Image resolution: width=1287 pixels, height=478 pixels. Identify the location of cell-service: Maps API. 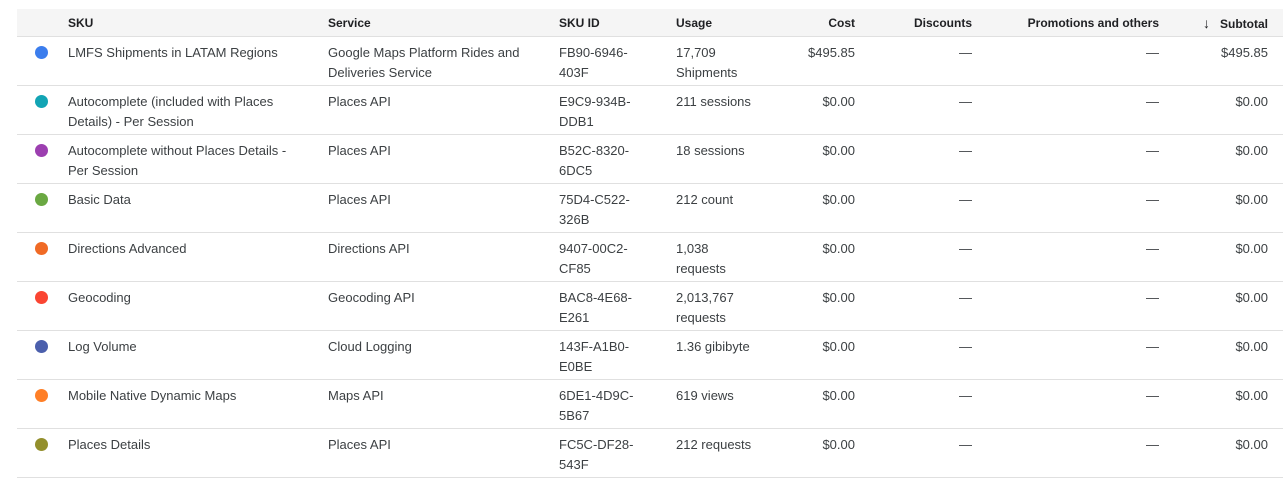
(443, 404).